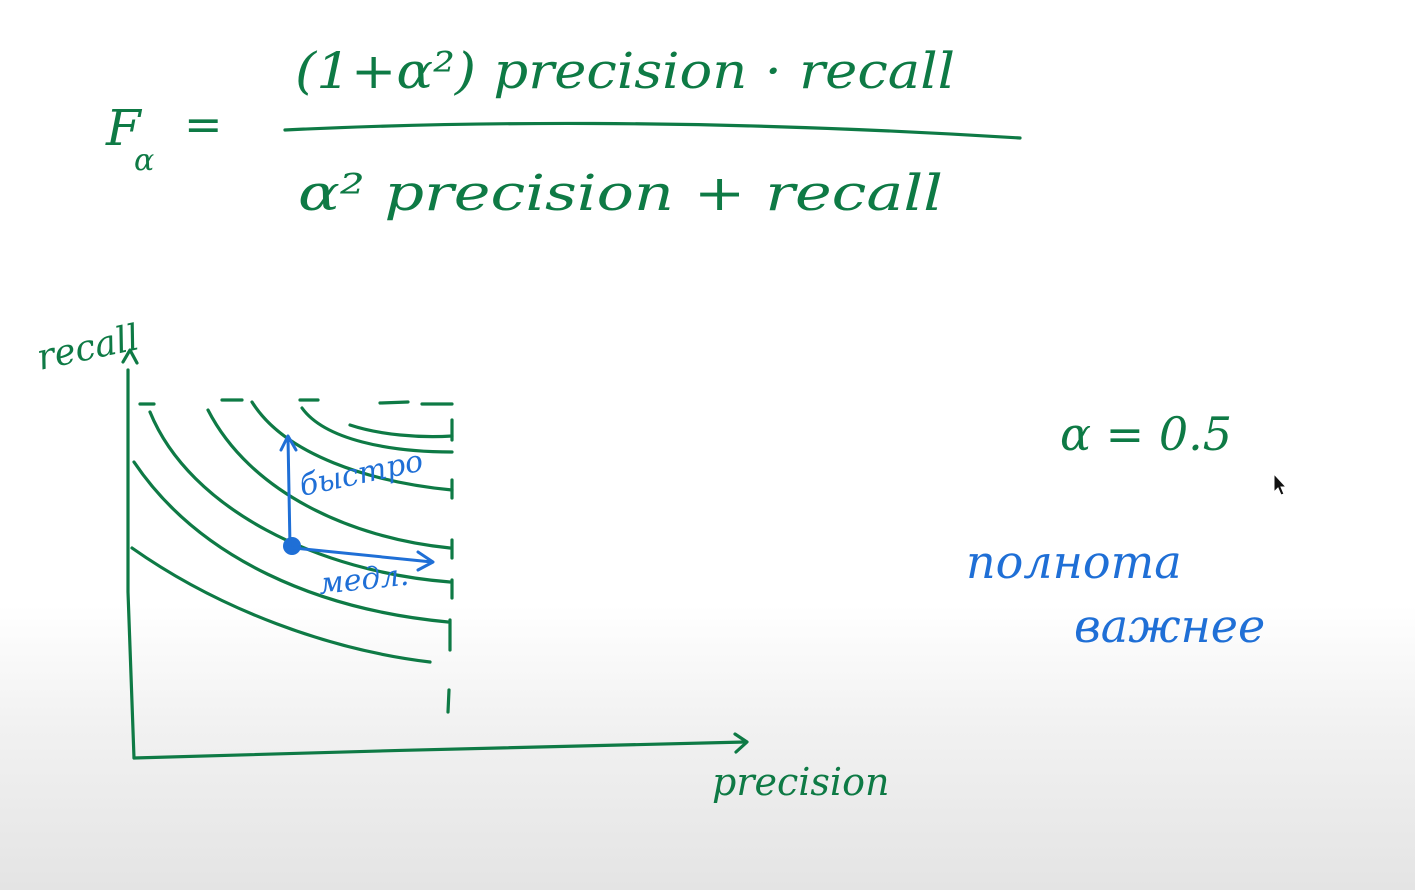 The width and height of the screenshot is (1415, 890). What do you see at coordinates (1146, 434) in the screenshot?
I see `alpha-value: α = 0.5` at bounding box center [1146, 434].